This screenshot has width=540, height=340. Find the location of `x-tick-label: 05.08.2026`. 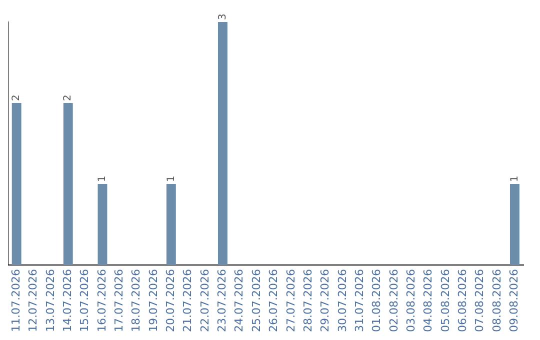

x-tick-label: 05.08.2026 is located at coordinates (445, 300).